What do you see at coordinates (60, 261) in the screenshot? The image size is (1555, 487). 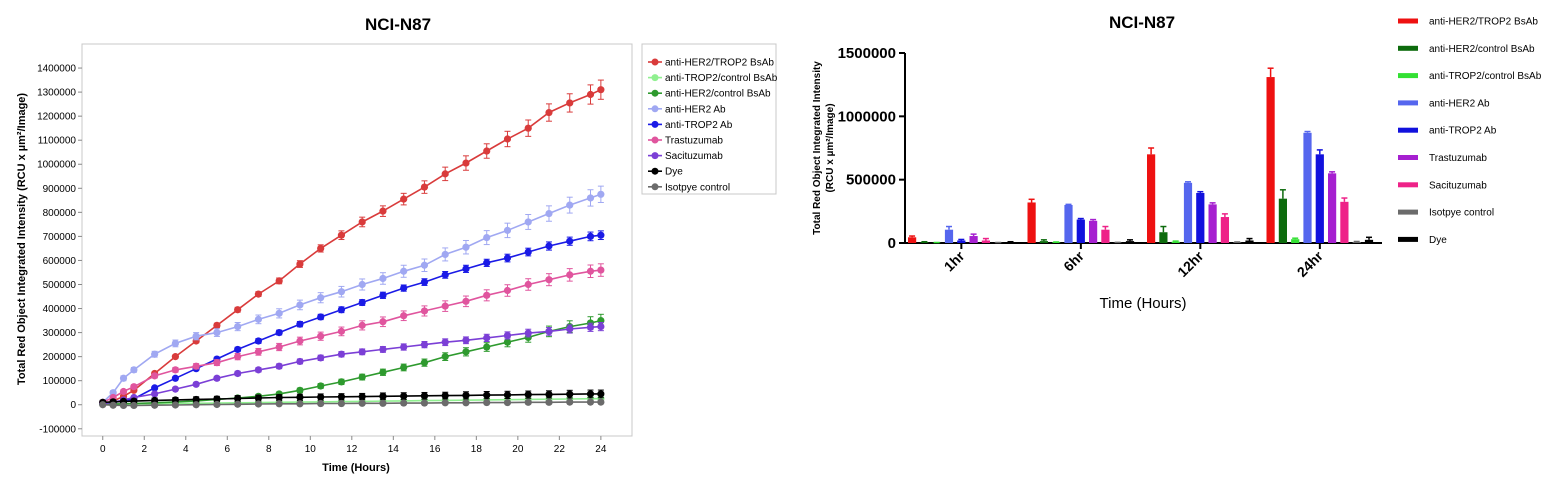 I see `left-y-tick-label: 600000` at bounding box center [60, 261].